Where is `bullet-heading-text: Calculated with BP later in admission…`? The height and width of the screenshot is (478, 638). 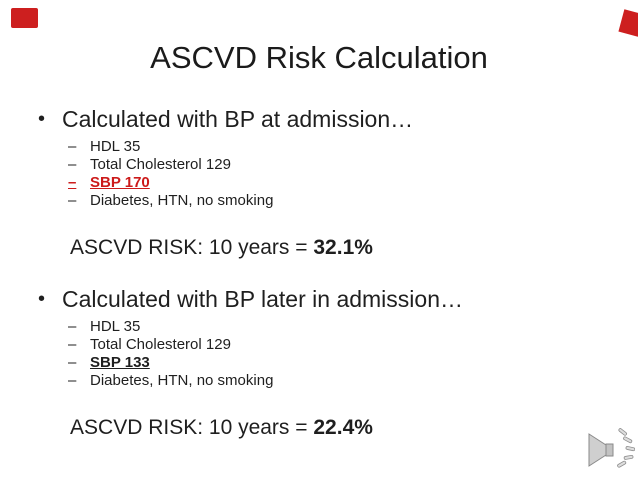 bullet-heading-text: Calculated with BP later in admission… is located at coordinates (262, 299).